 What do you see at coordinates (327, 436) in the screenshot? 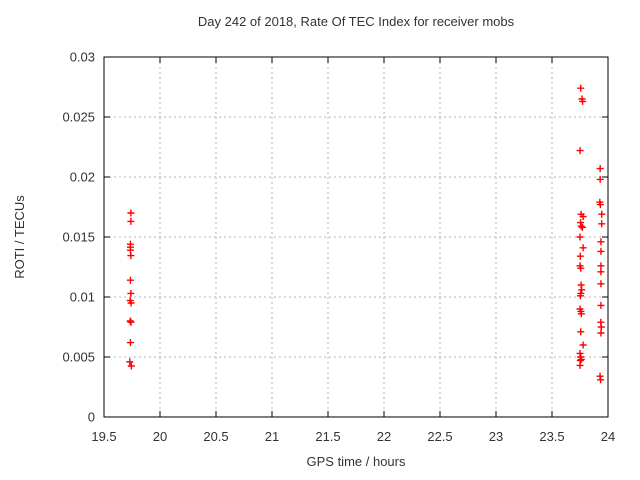
I see `x-tick-label: 21.5` at bounding box center [327, 436].